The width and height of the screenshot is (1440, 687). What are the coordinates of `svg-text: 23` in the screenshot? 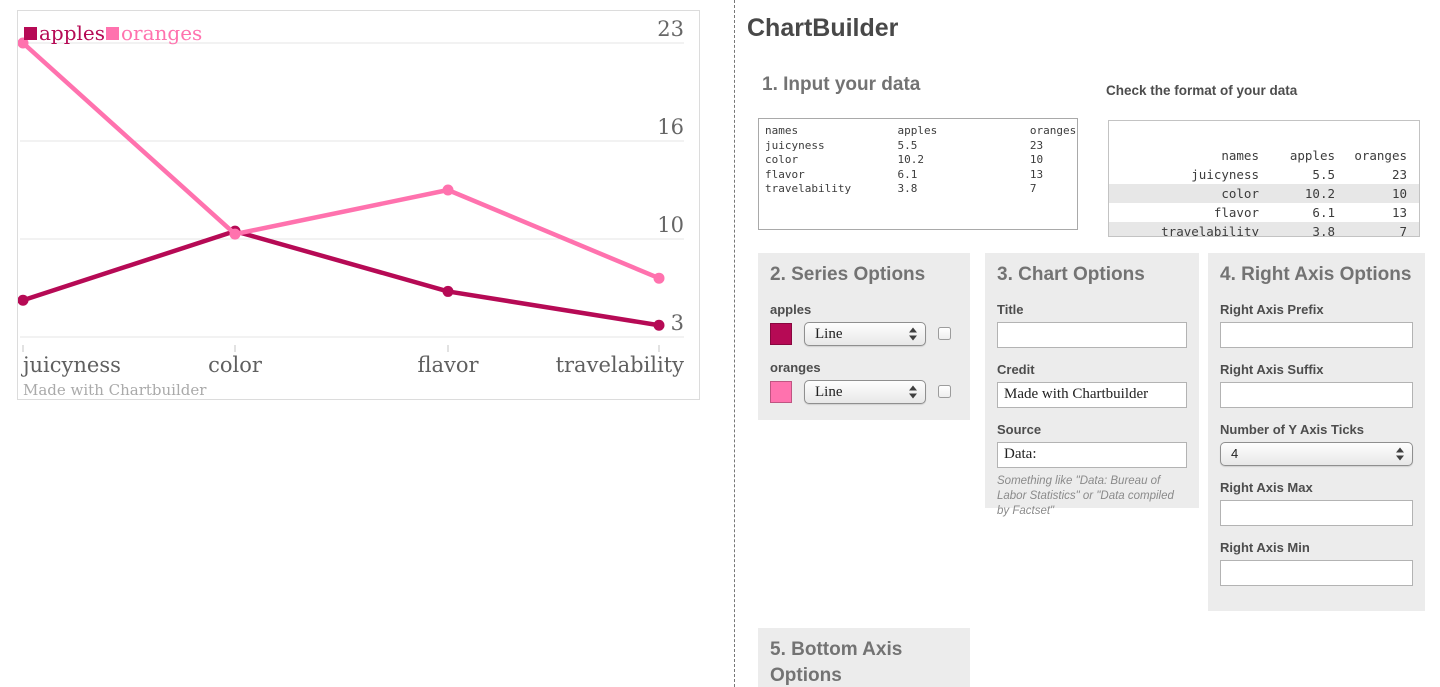 It's located at (670, 29).